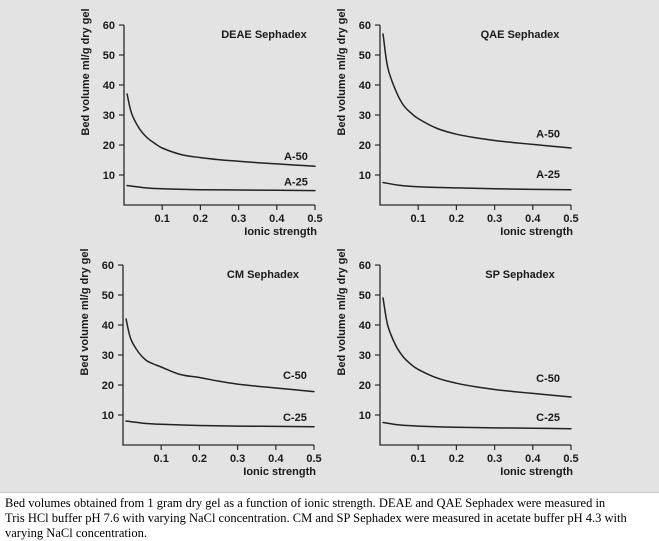 The image size is (659, 541). I want to click on panel-title: QAE Sephadex, so click(521, 35).